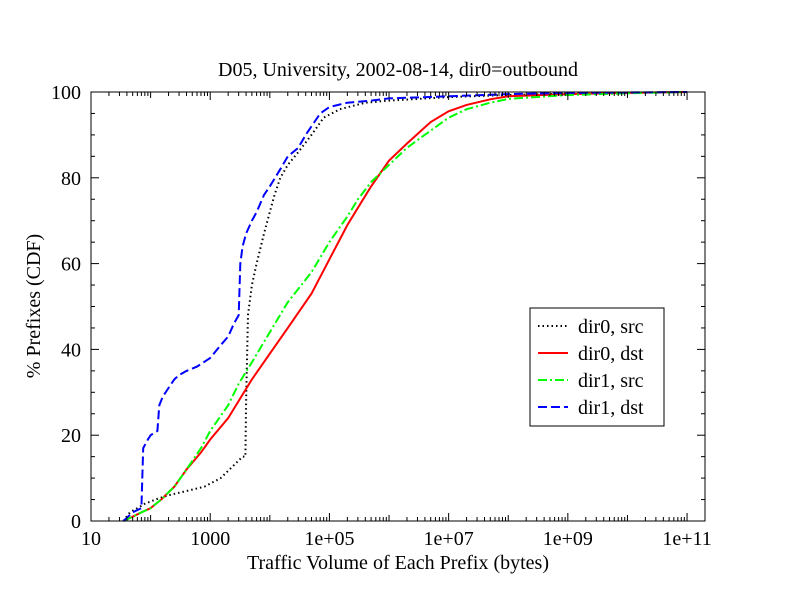  What do you see at coordinates (71, 350) in the screenshot?
I see `y-tick-label: 40` at bounding box center [71, 350].